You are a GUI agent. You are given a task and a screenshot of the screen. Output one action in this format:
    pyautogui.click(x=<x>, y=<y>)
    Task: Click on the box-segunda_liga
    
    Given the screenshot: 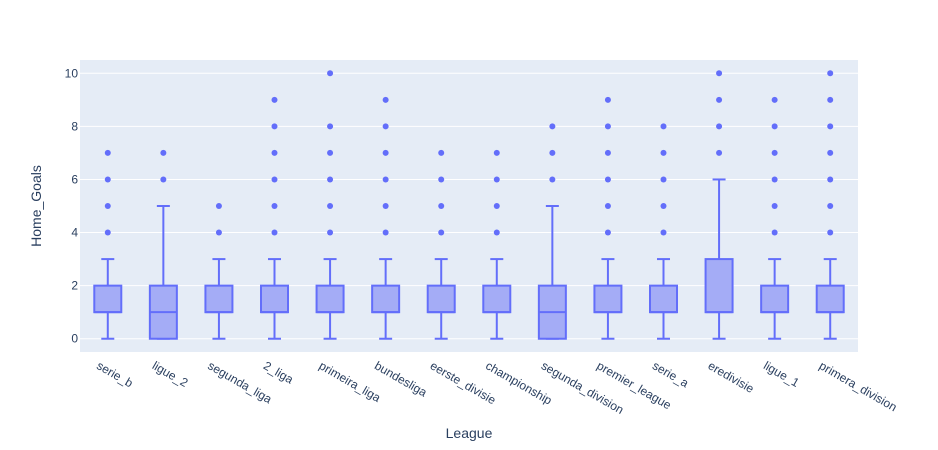 What is the action you would take?
    pyautogui.click(x=219, y=271)
    